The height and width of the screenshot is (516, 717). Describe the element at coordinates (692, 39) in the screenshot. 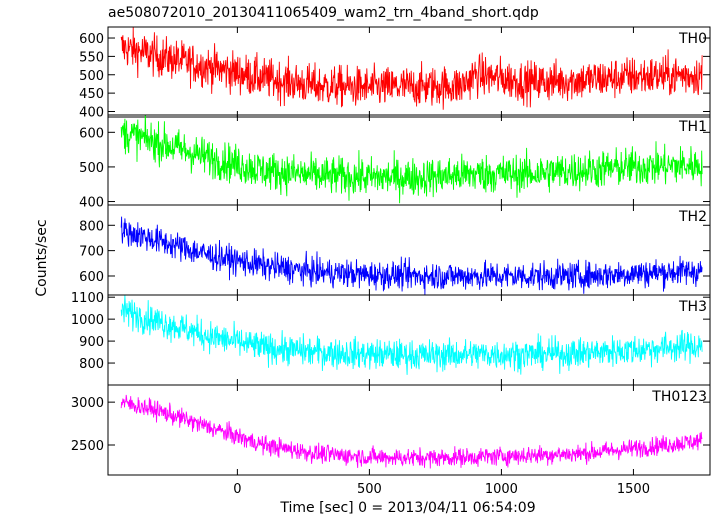

I see `panel-label: TH0` at that location.